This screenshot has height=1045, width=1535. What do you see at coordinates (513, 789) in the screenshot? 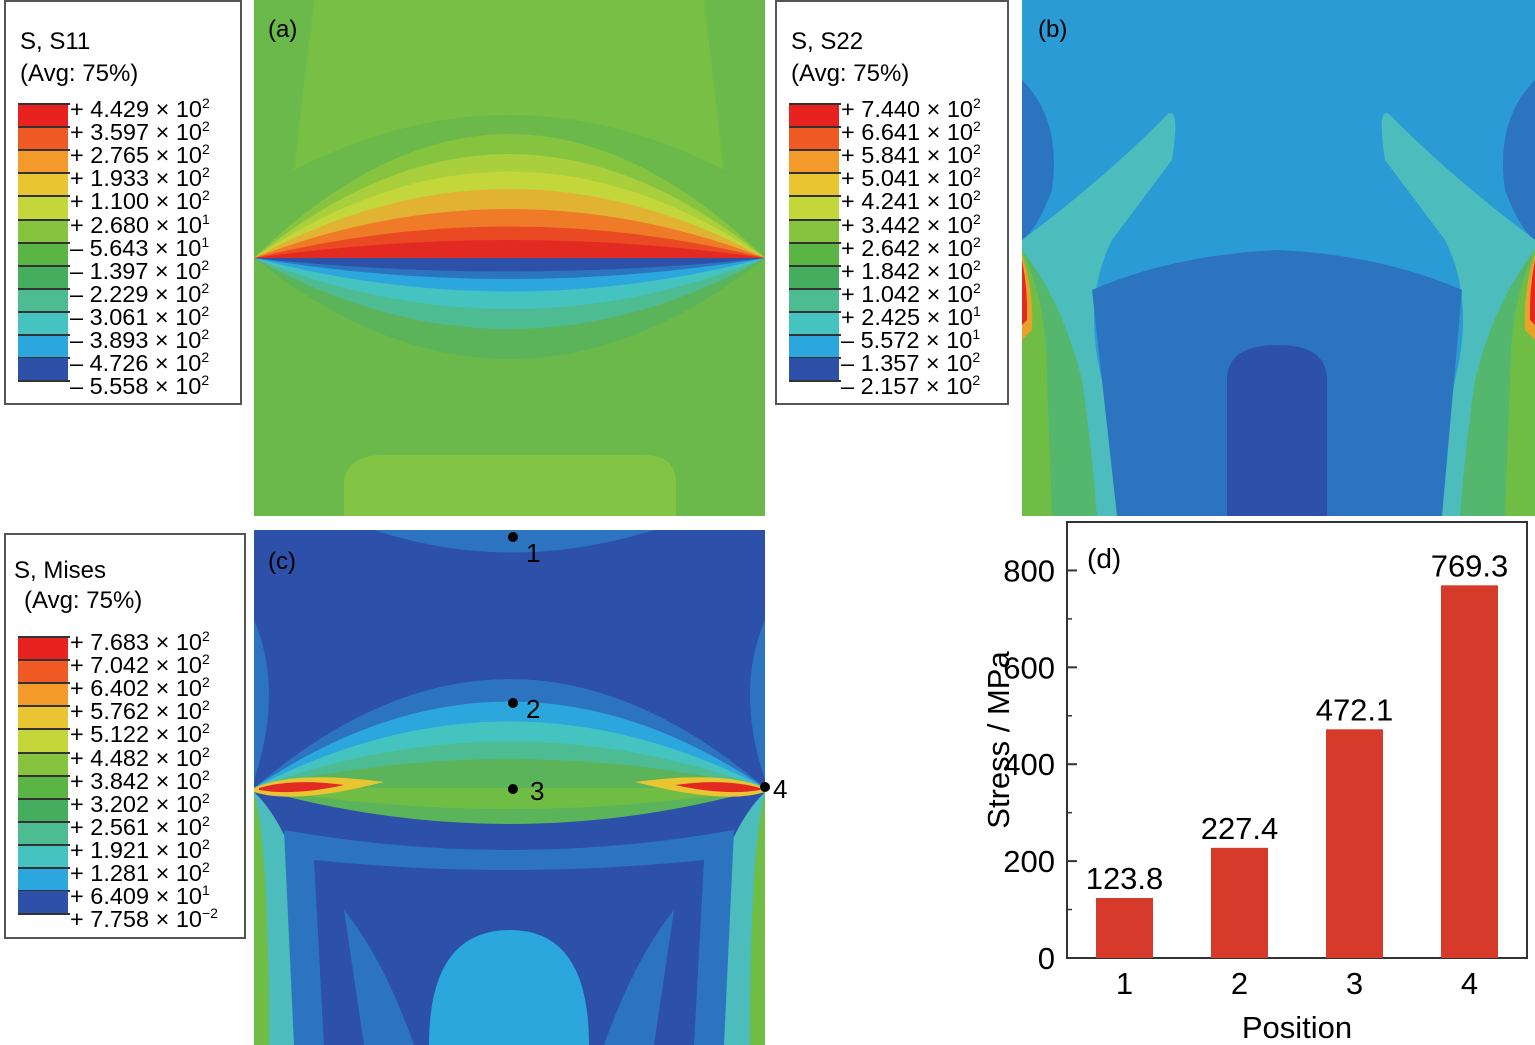
I see `probe-point-3-marker` at bounding box center [513, 789].